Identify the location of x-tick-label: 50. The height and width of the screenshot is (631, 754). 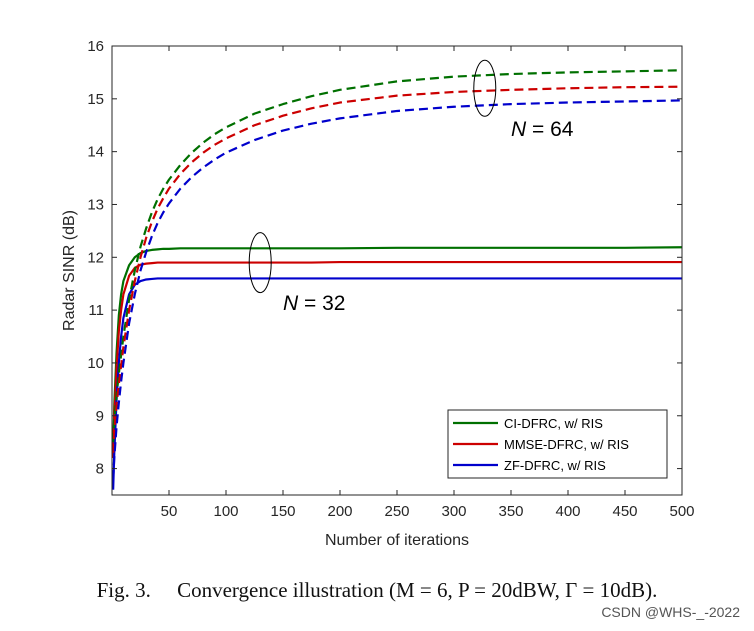
(169, 511).